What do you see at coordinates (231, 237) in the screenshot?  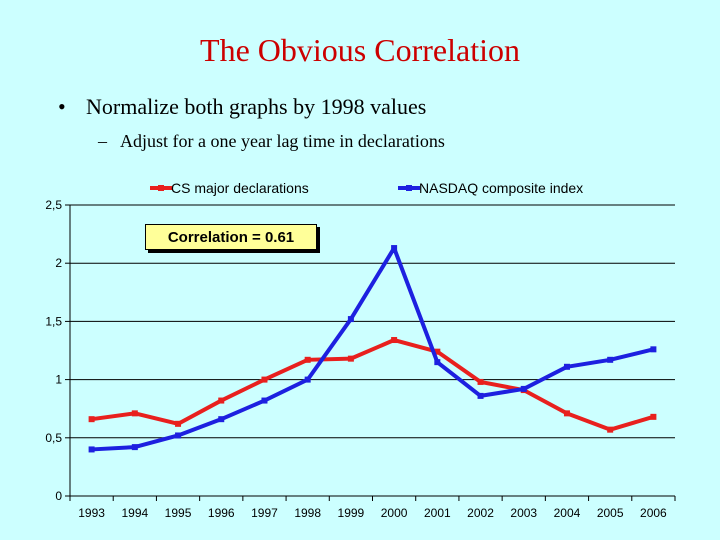 I see `correlation-annotation: Correlation = 0.61` at bounding box center [231, 237].